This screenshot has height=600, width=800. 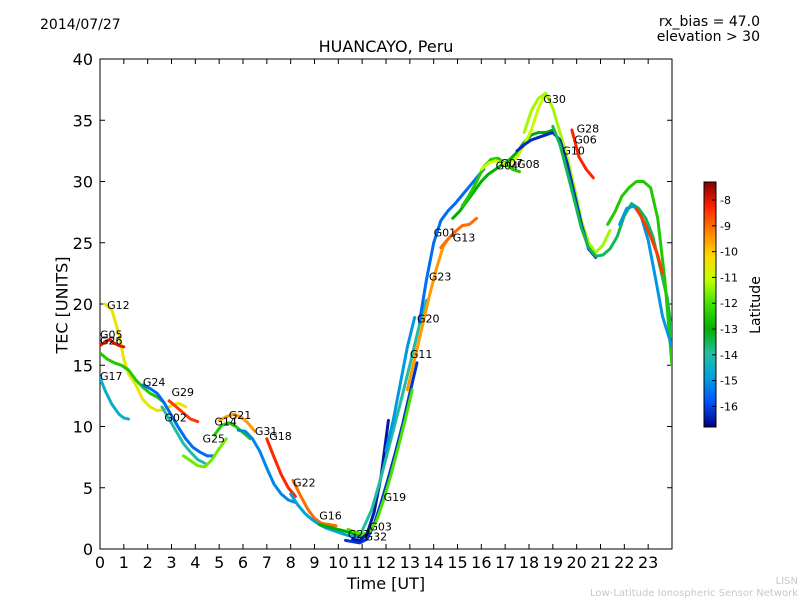 I want to click on x-tick-label: 21, so click(x=600, y=562).